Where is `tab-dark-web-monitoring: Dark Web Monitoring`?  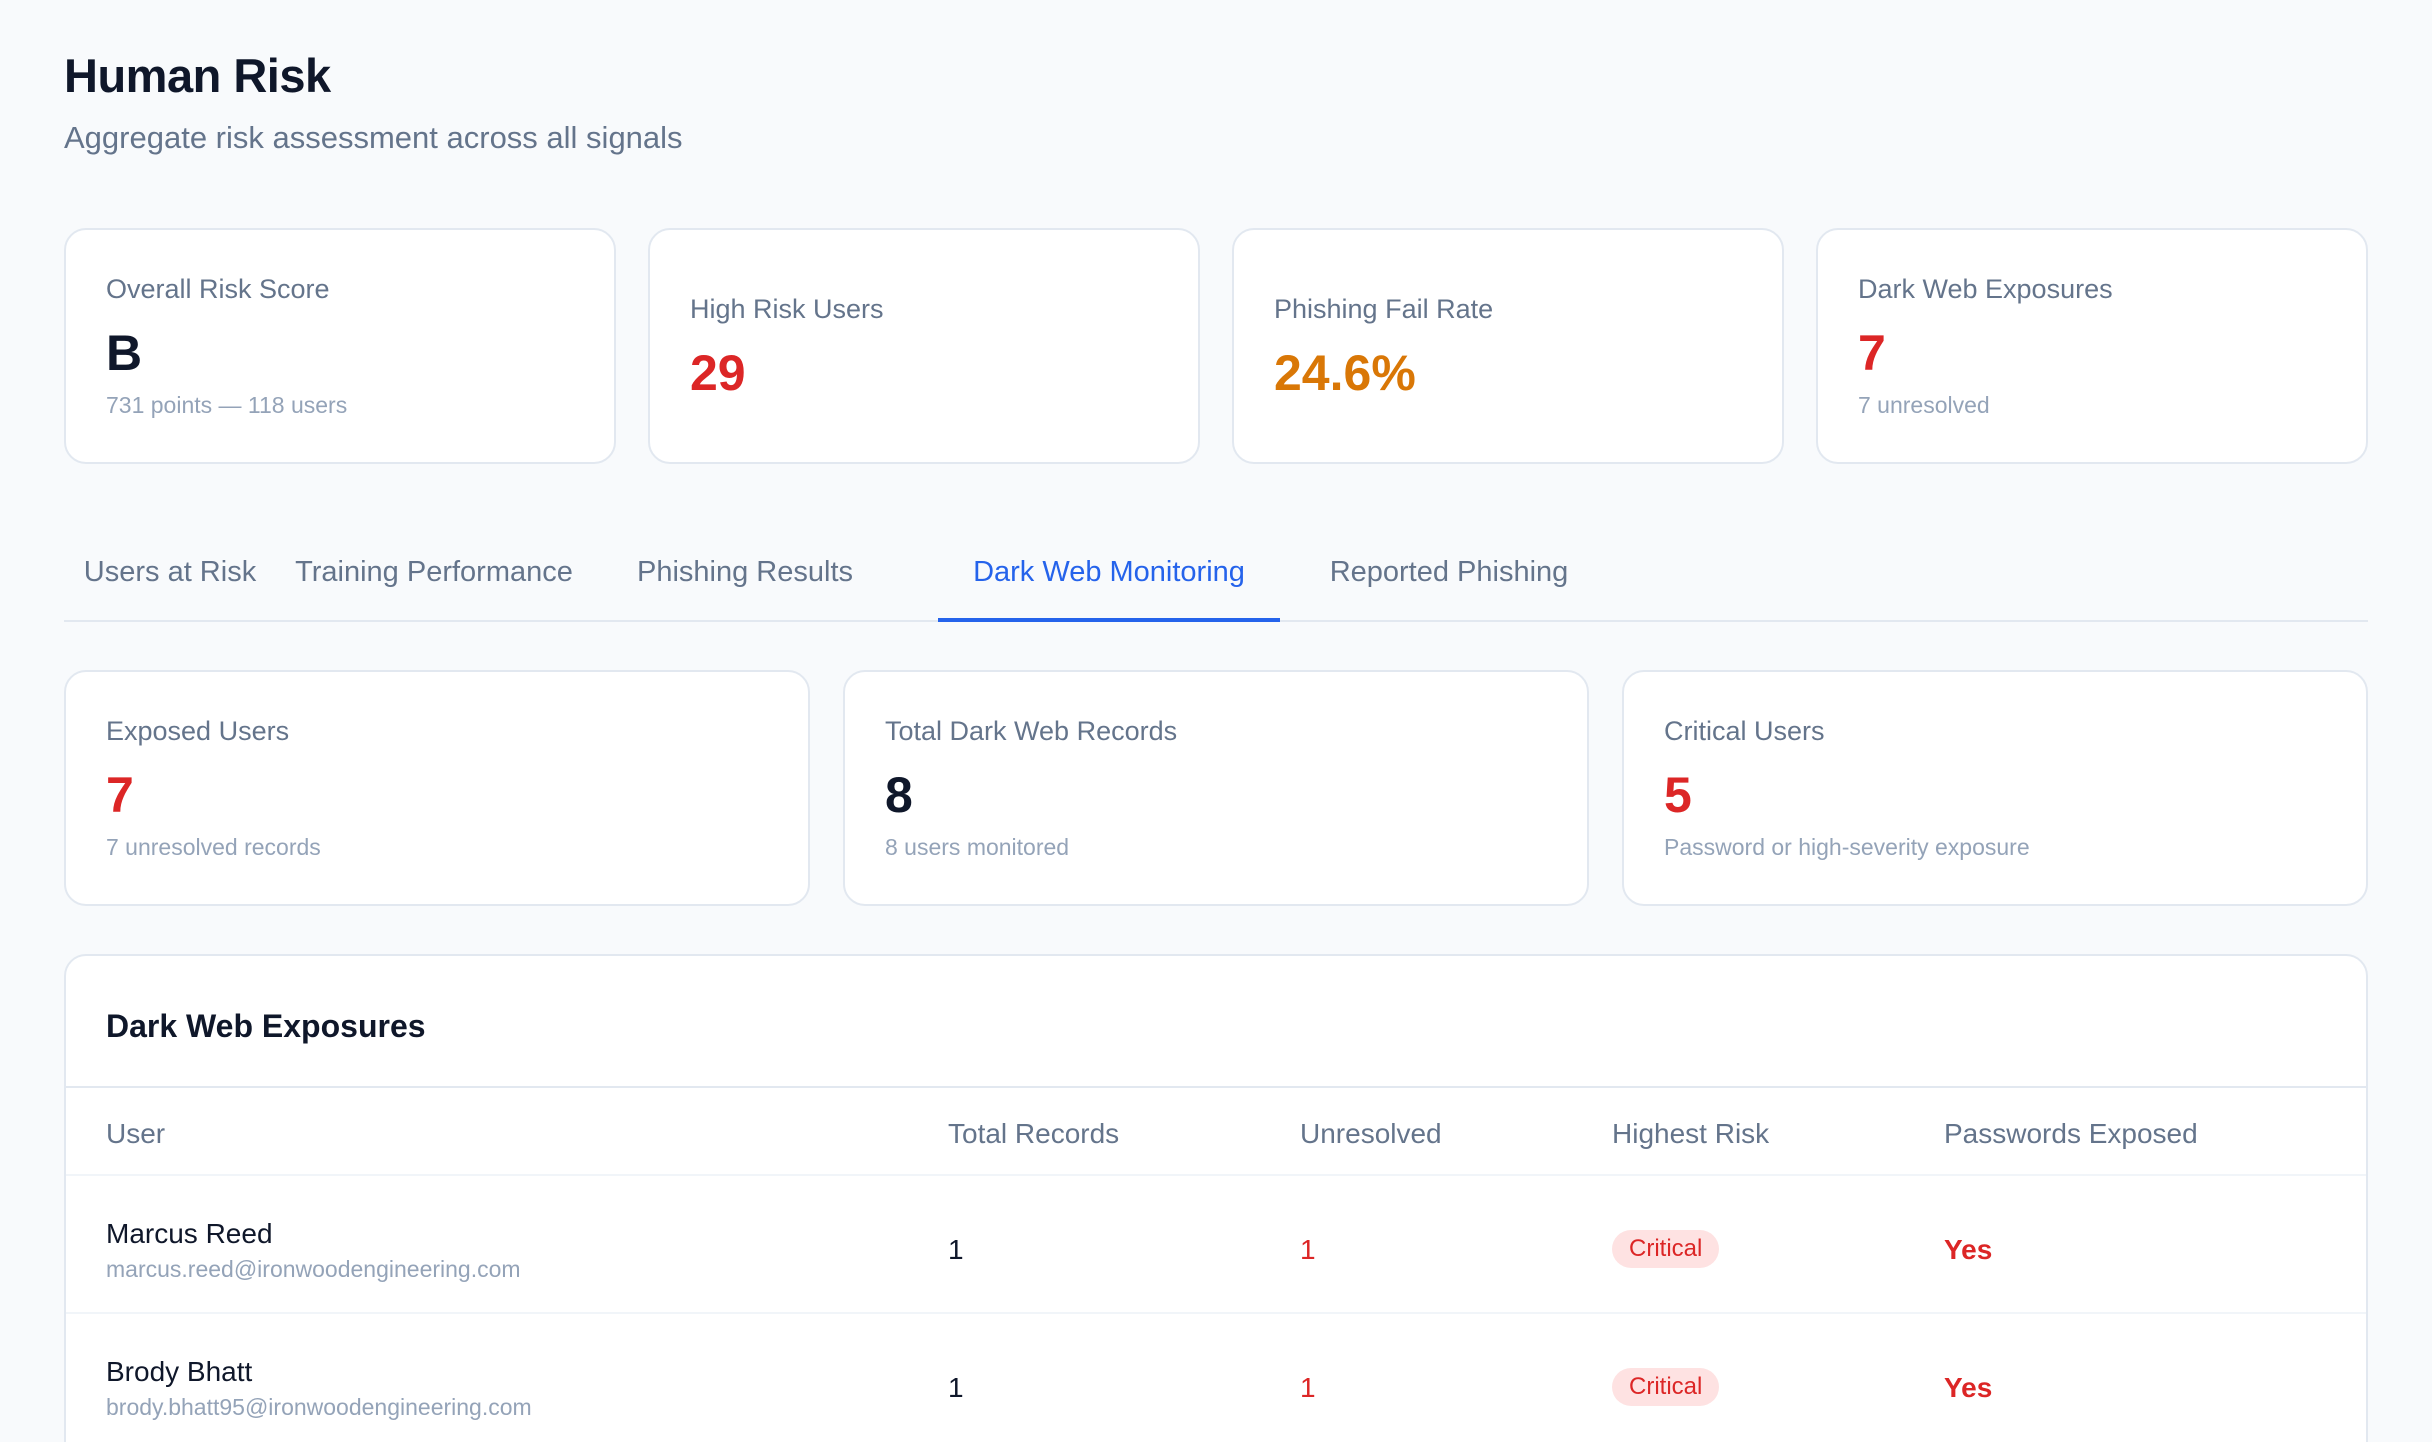
tab-dark-web-monitoring: Dark Web Monitoring is located at coordinates (1109, 576).